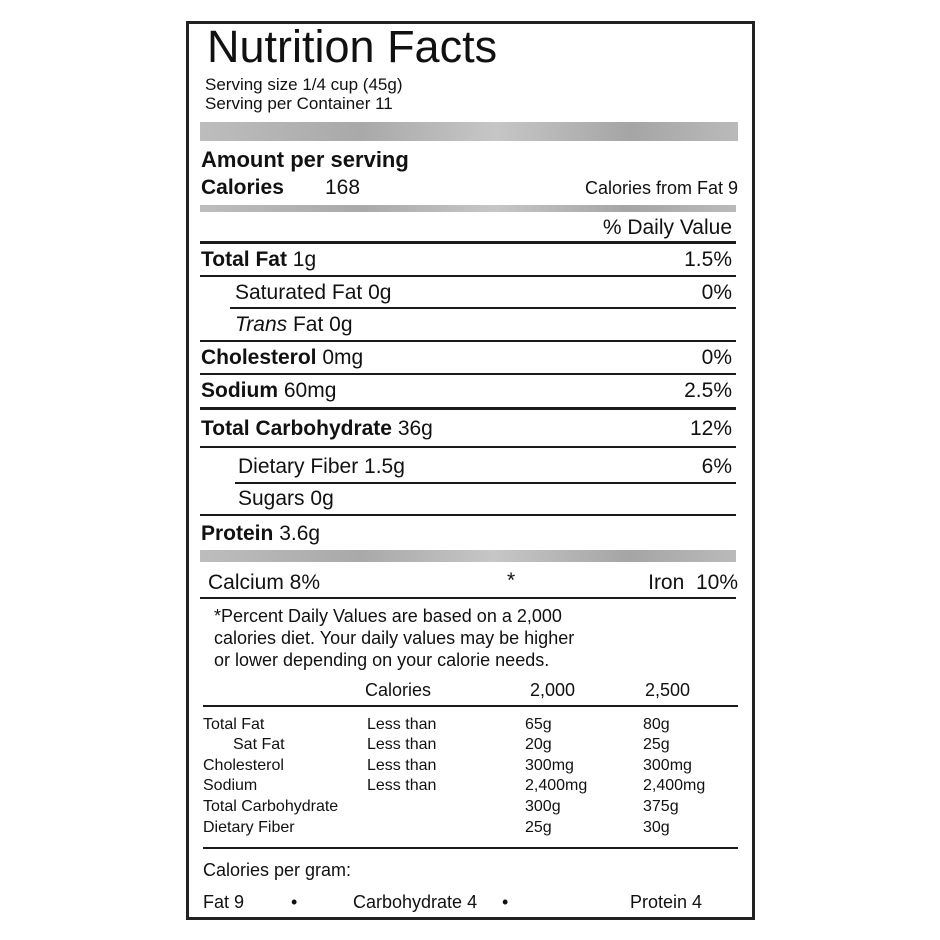 The height and width of the screenshot is (940, 940). I want to click on calories-value: 168, so click(343, 187).